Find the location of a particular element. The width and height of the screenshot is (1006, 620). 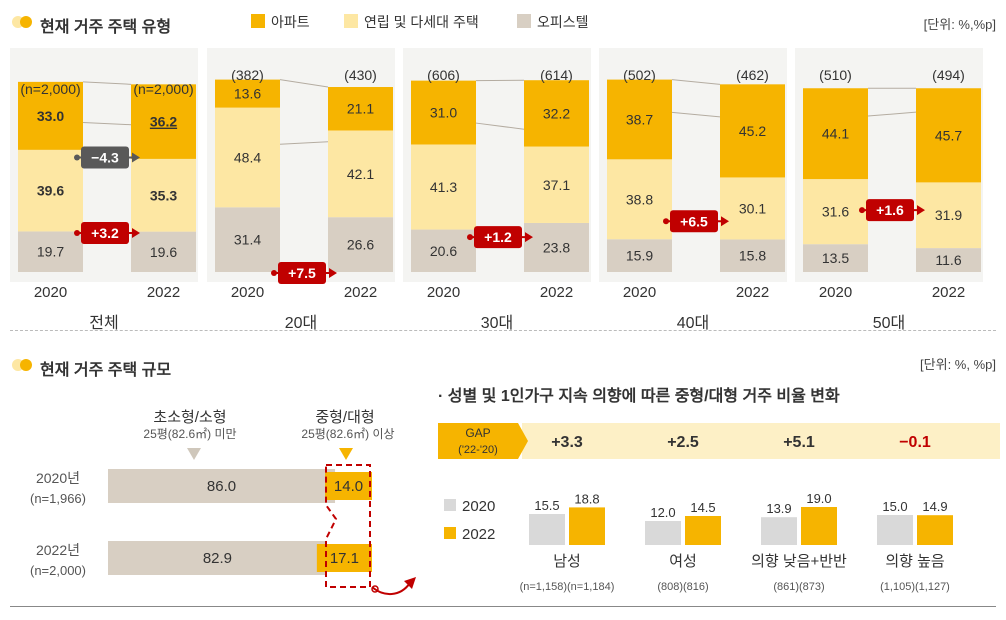

data-label-apartment: 21.1 is located at coordinates (360, 109).